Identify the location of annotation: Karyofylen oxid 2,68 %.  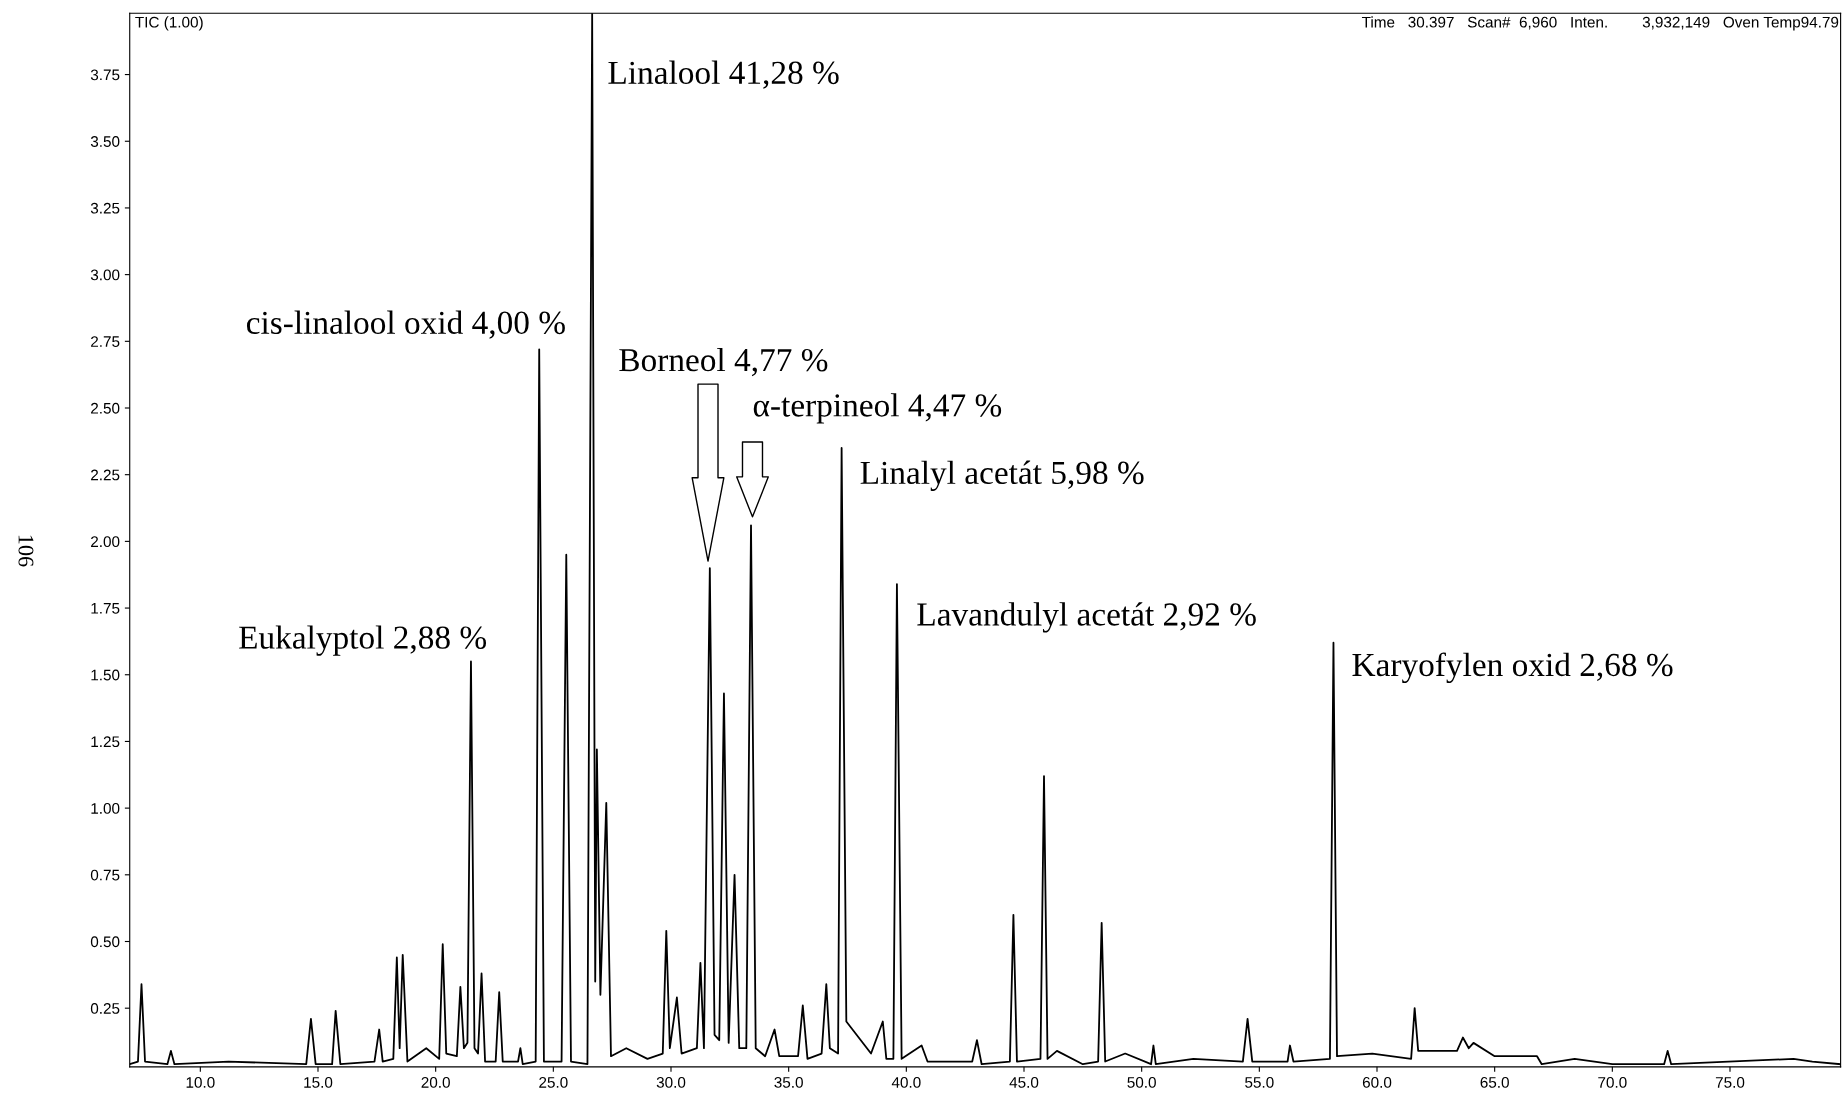
(1512, 668).